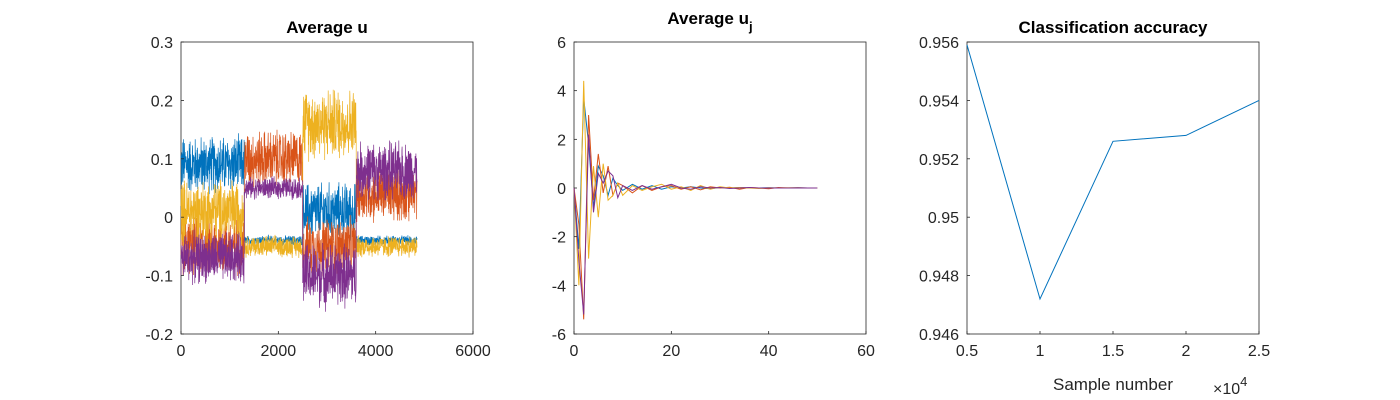 The height and width of the screenshot is (400, 1400). I want to click on series-line-blue, so click(1113, 172).